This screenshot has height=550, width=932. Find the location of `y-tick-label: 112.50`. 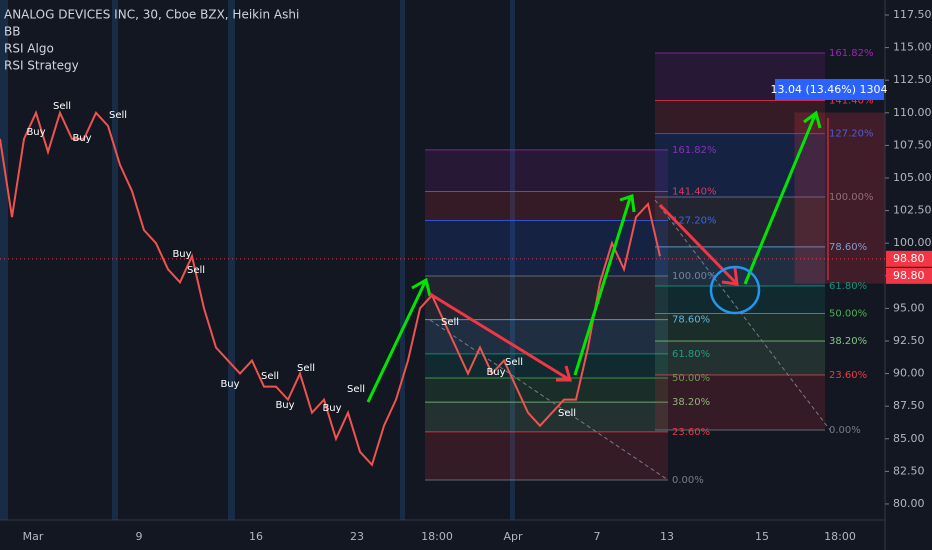

y-tick-label: 112.50 is located at coordinates (912, 79).